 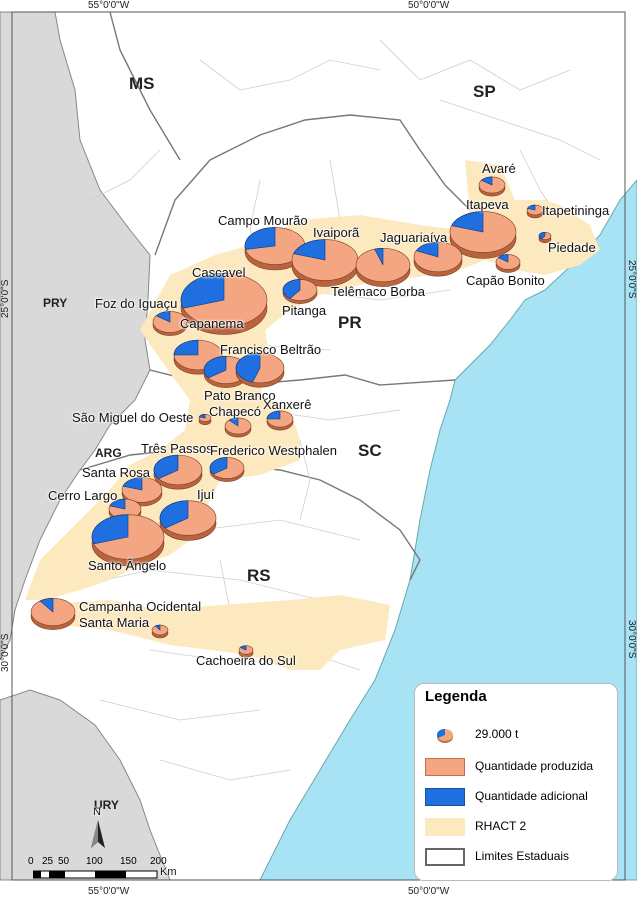 What do you see at coordinates (170, 323) in the screenshot?
I see `pie-chart-foz-do-igua-u` at bounding box center [170, 323].